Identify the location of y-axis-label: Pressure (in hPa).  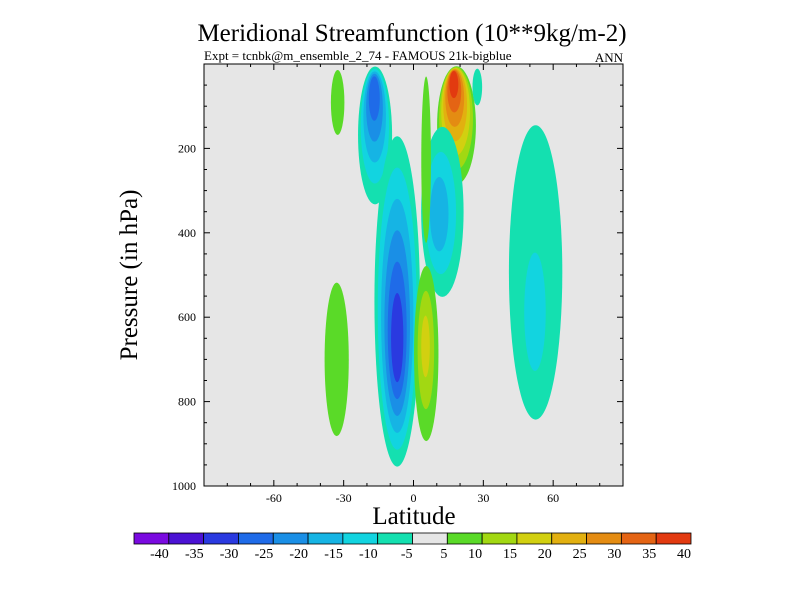
(129, 275).